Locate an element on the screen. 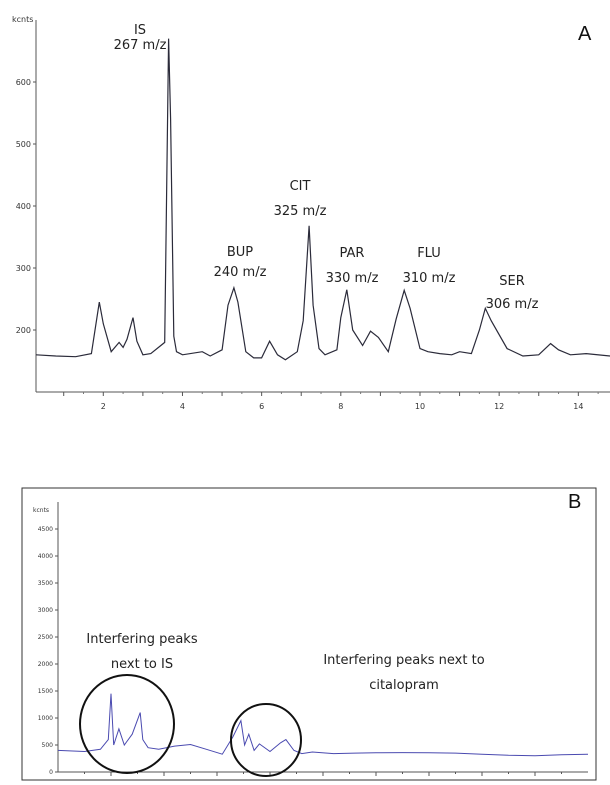  panel-b-y-tick-label: 1000 is located at coordinates (45, 718).